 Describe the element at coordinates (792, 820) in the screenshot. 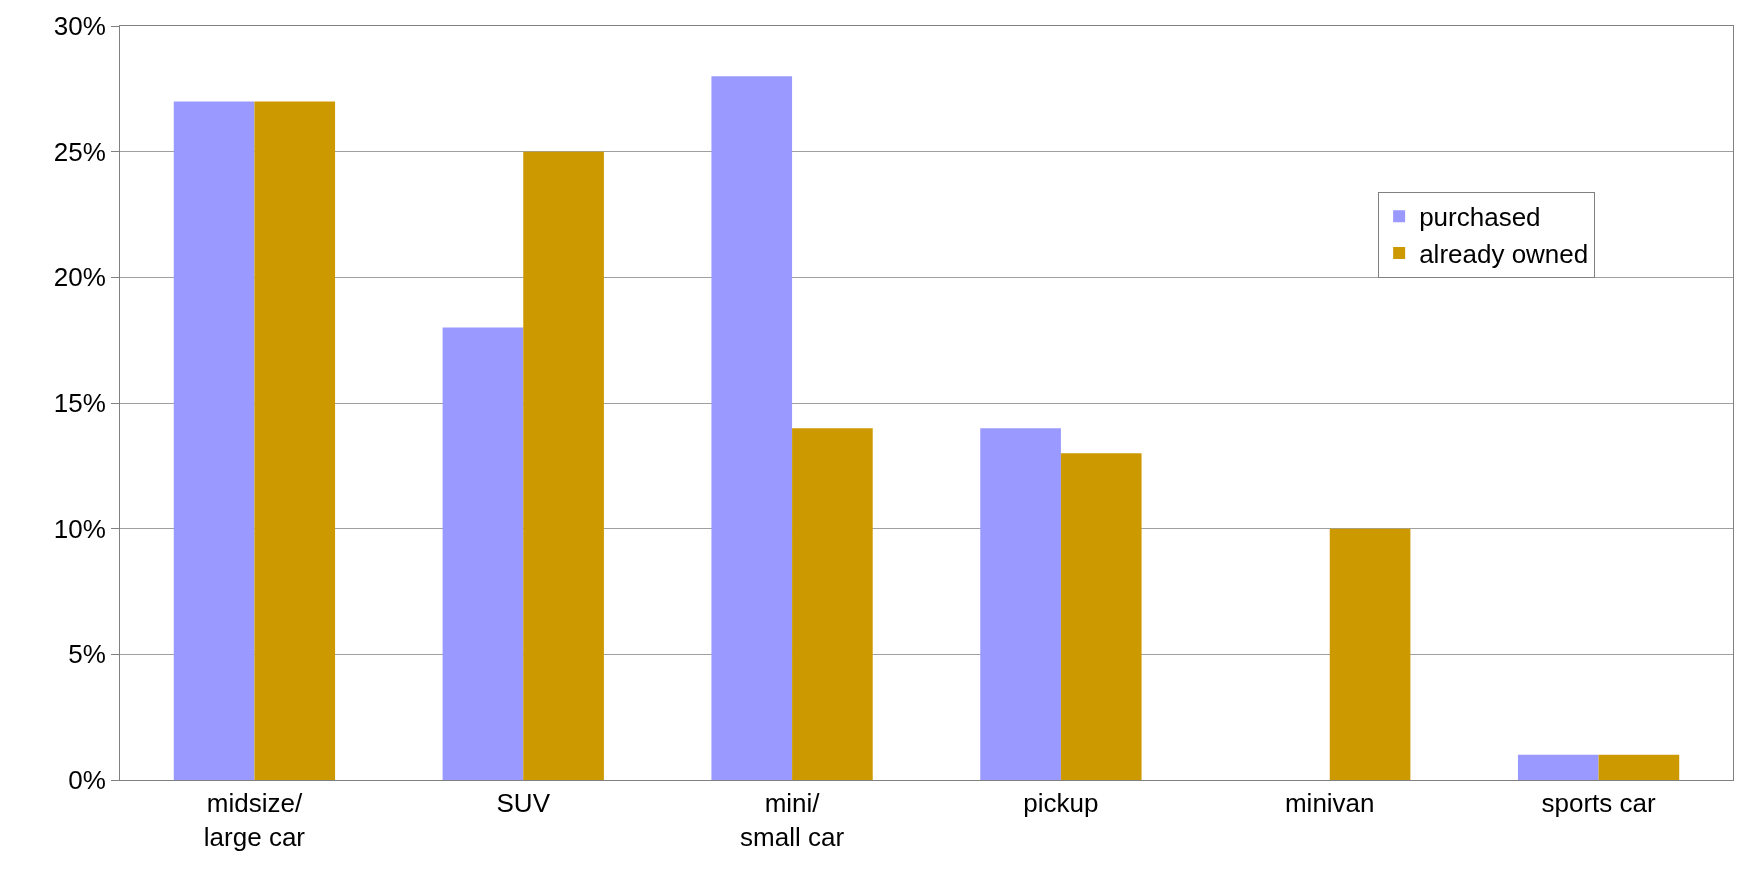

I see `x-tick-label: mini/ small car` at that location.